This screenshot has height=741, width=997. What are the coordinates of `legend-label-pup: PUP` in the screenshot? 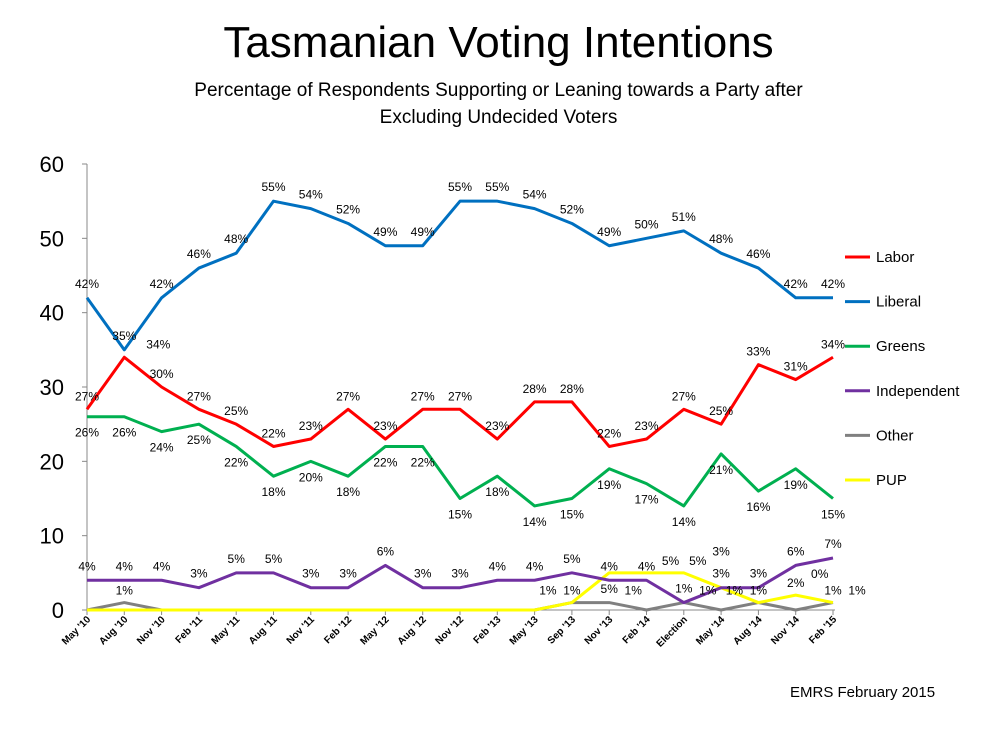 It's located at (891, 480).